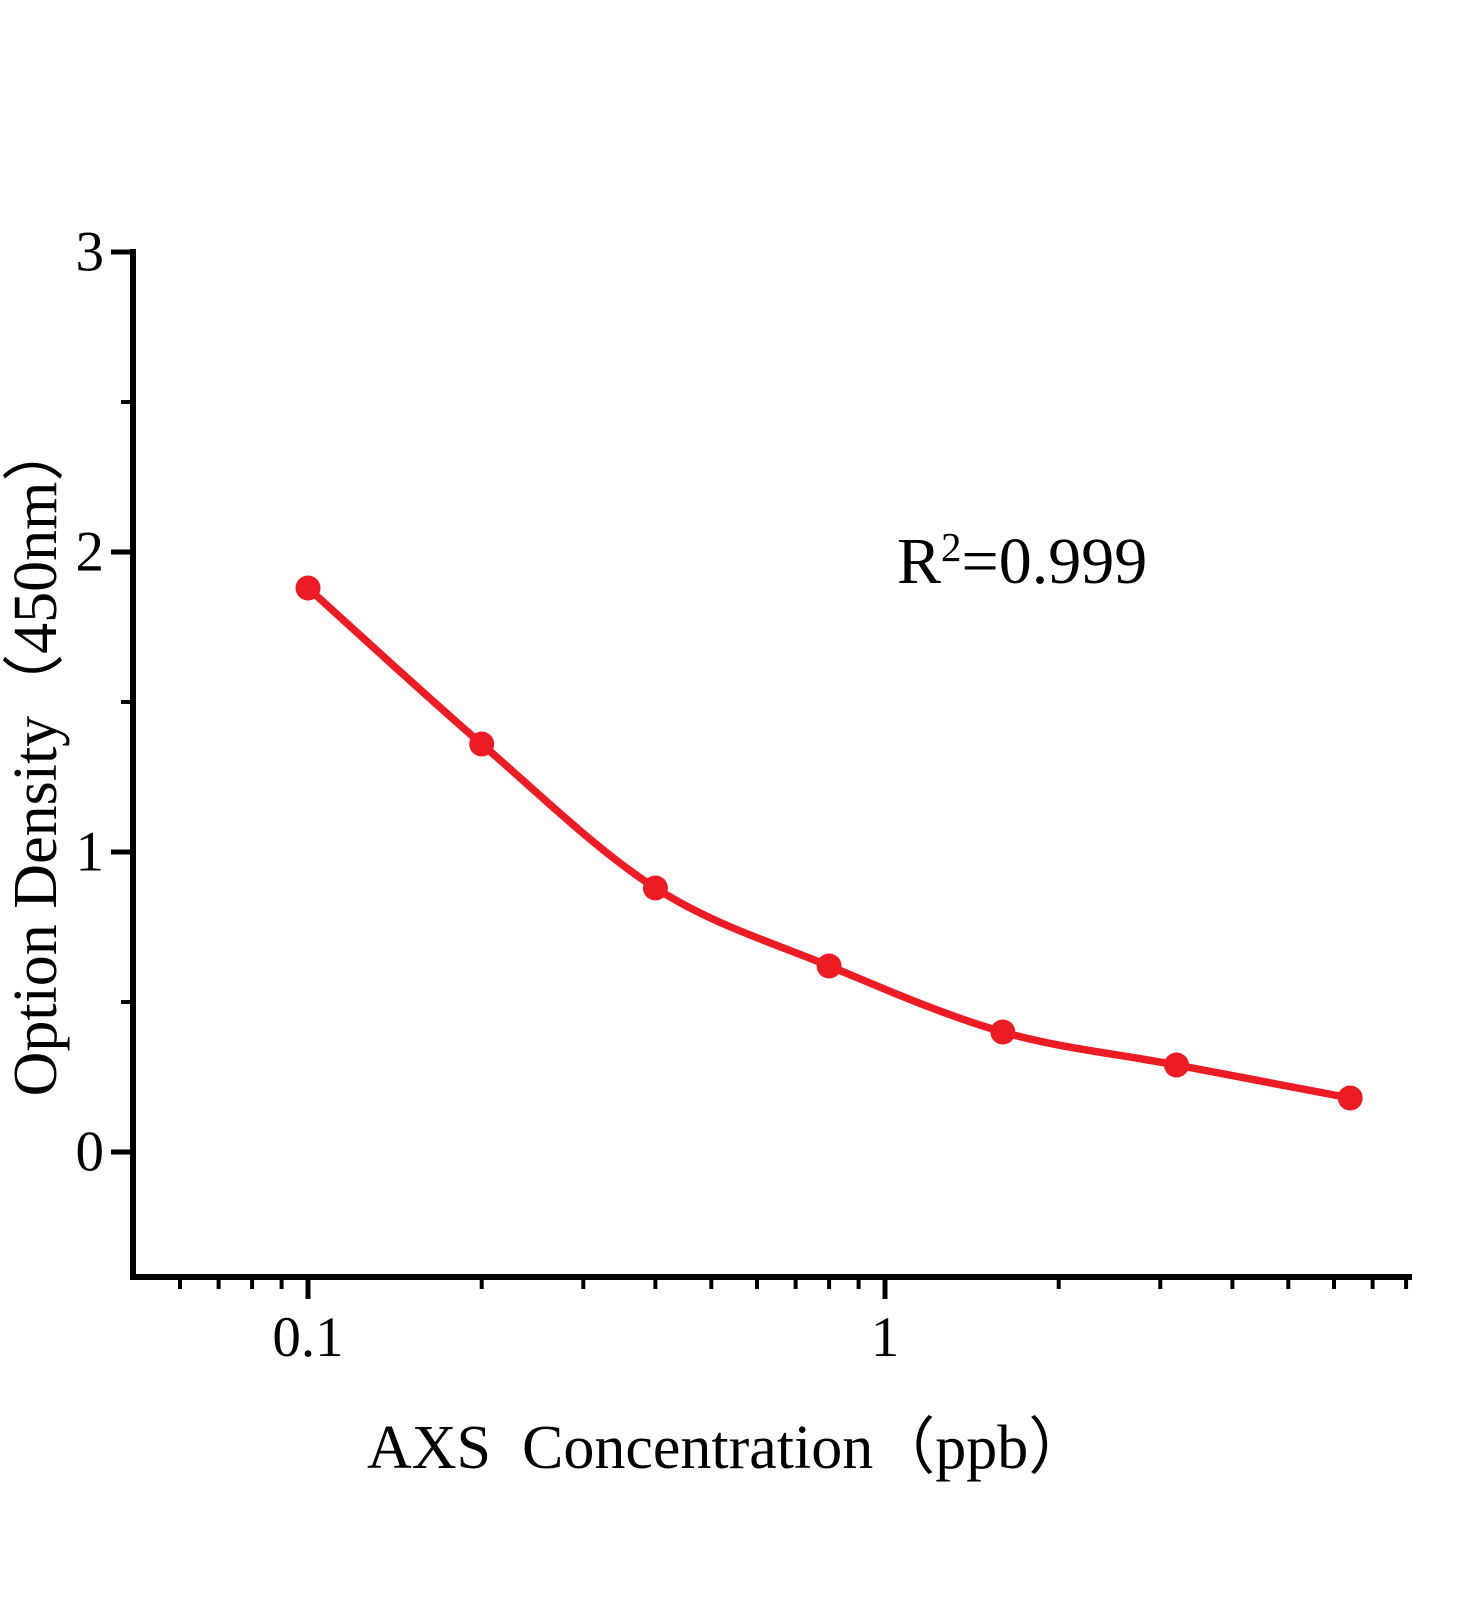  I want to click on x-tick-label: 1, so click(885, 1337).